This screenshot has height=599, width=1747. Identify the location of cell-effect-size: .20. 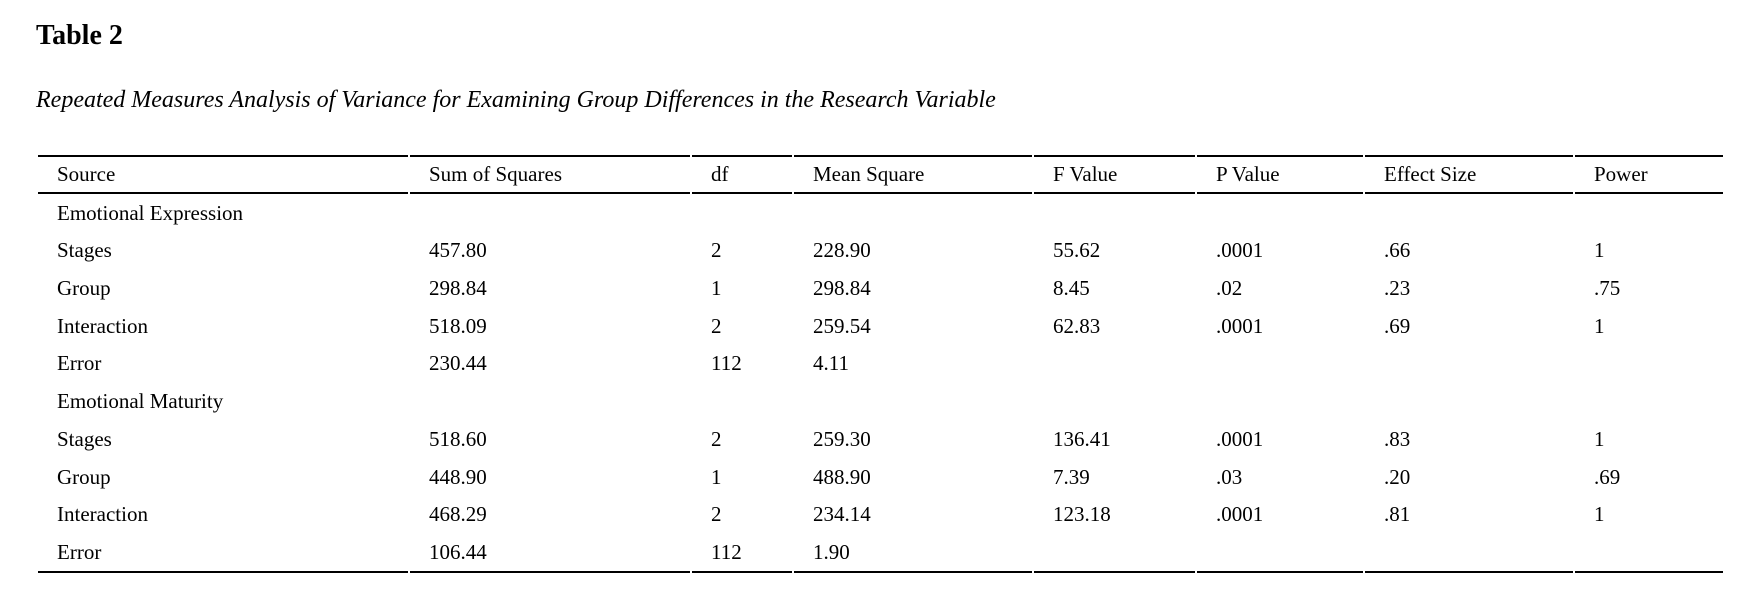
(1397, 476).